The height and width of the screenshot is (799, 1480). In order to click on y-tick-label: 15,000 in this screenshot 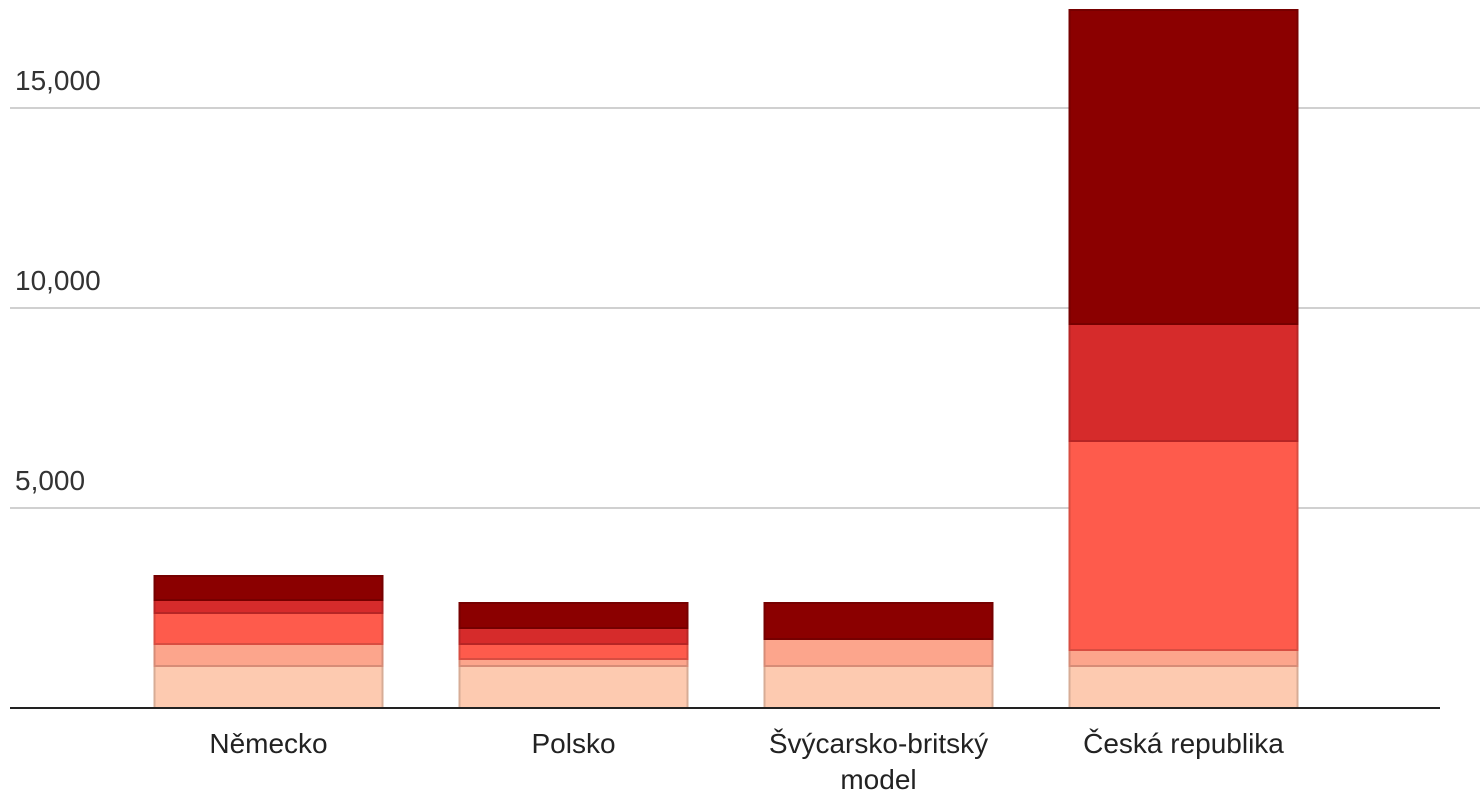, I will do `click(58, 80)`.